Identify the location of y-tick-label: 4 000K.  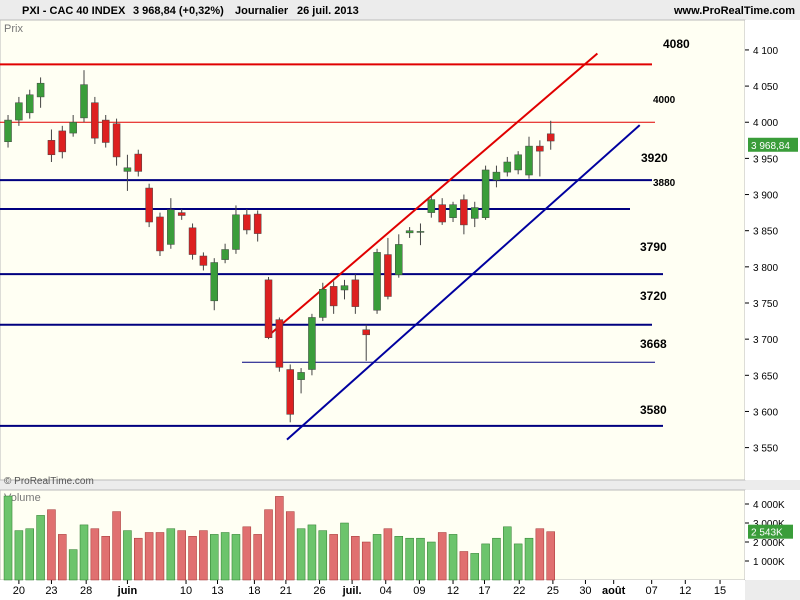
(769, 505).